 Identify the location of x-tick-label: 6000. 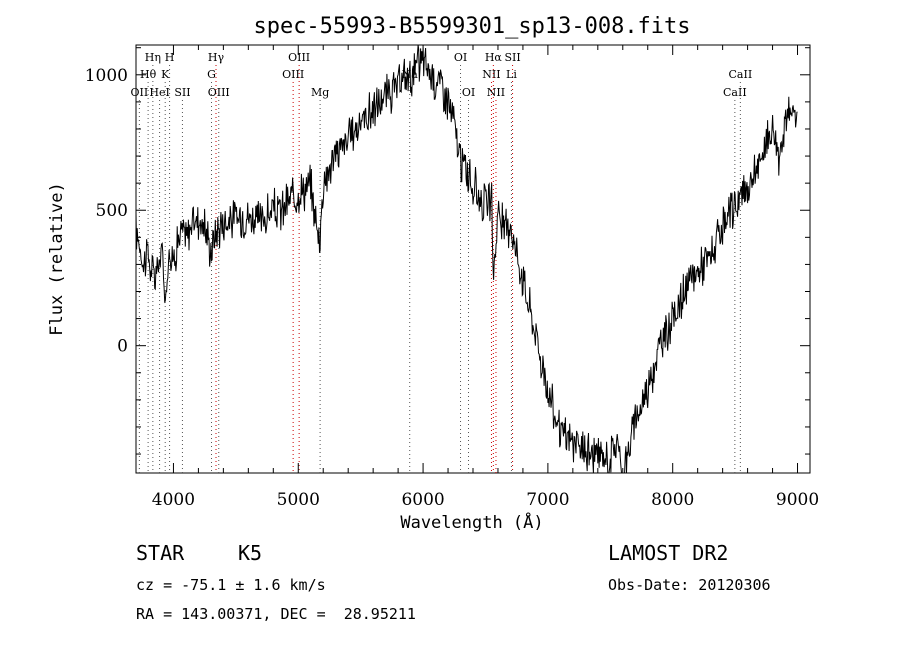
(422, 500).